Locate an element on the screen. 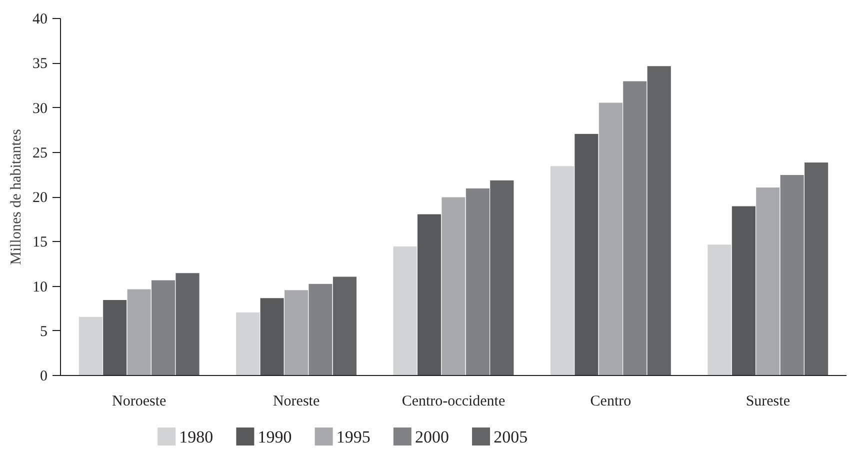  y-tick-label: 0 is located at coordinates (44, 376).